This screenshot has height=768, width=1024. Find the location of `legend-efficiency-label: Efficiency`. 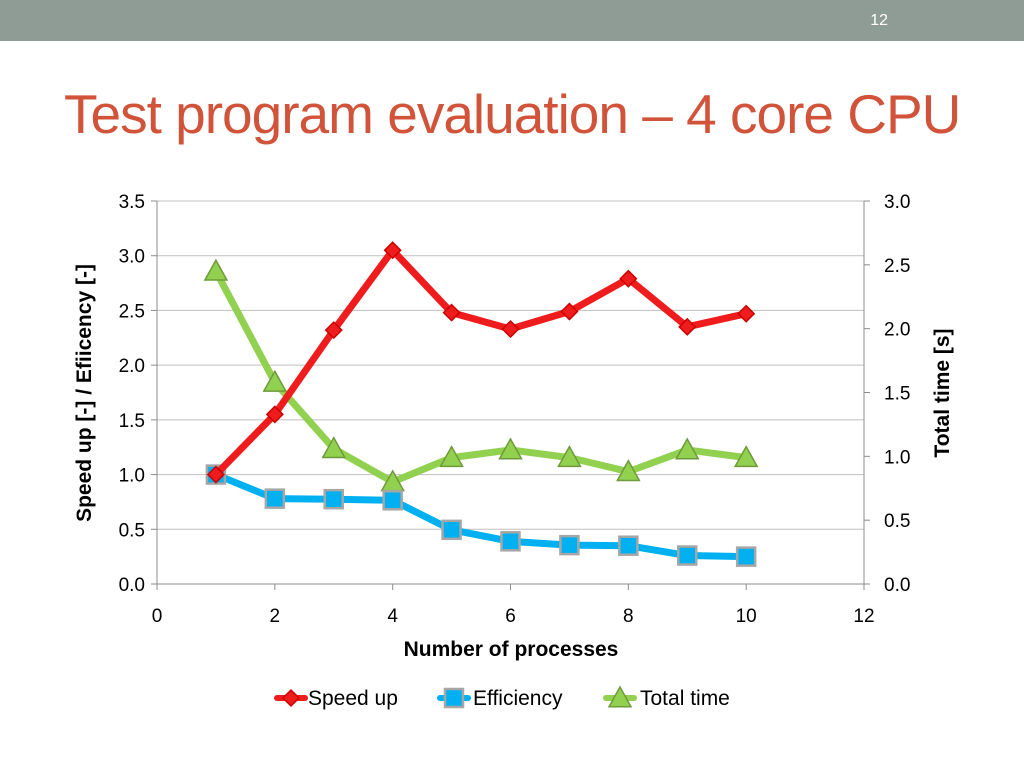

legend-efficiency-label: Efficiency is located at coordinates (518, 698).